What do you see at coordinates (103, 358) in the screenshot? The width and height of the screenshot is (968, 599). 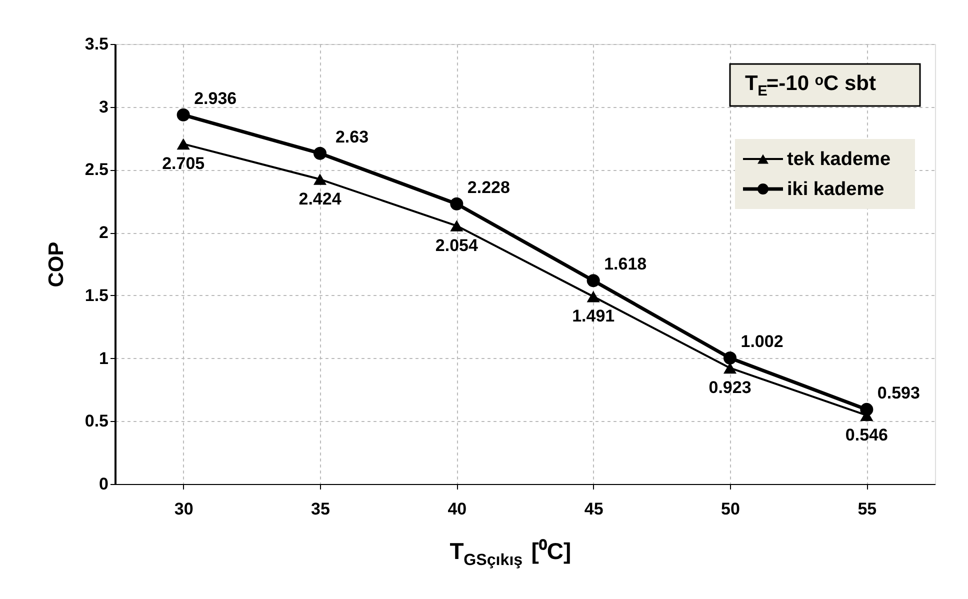 I see `y-tick-label: 1` at bounding box center [103, 358].